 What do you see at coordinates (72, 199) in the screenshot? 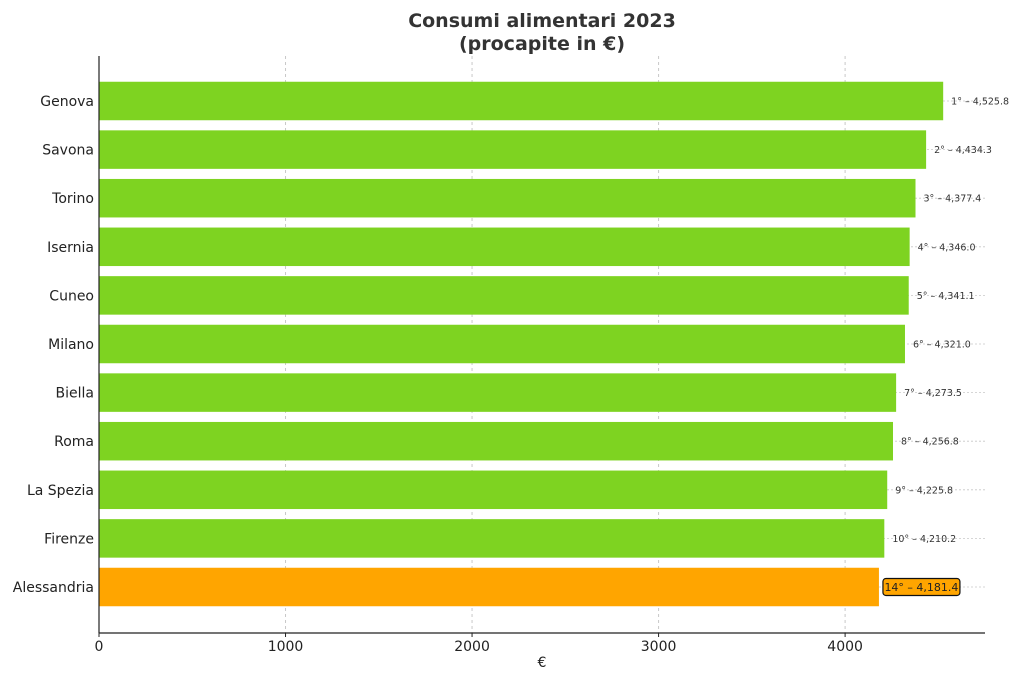
I see `category-label: Torino` at bounding box center [72, 199].